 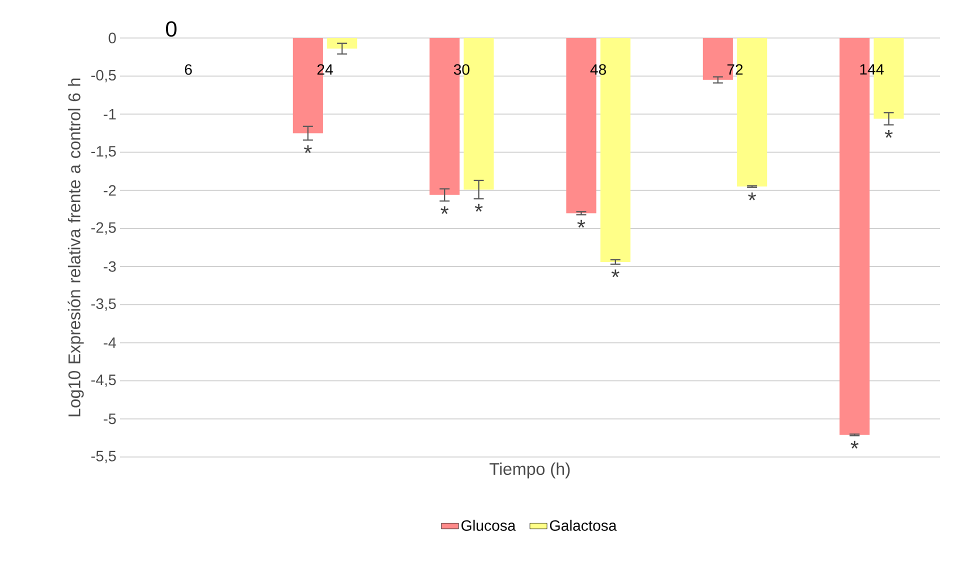 What do you see at coordinates (110, 419) in the screenshot?
I see `y-tick-label: -5` at bounding box center [110, 419].